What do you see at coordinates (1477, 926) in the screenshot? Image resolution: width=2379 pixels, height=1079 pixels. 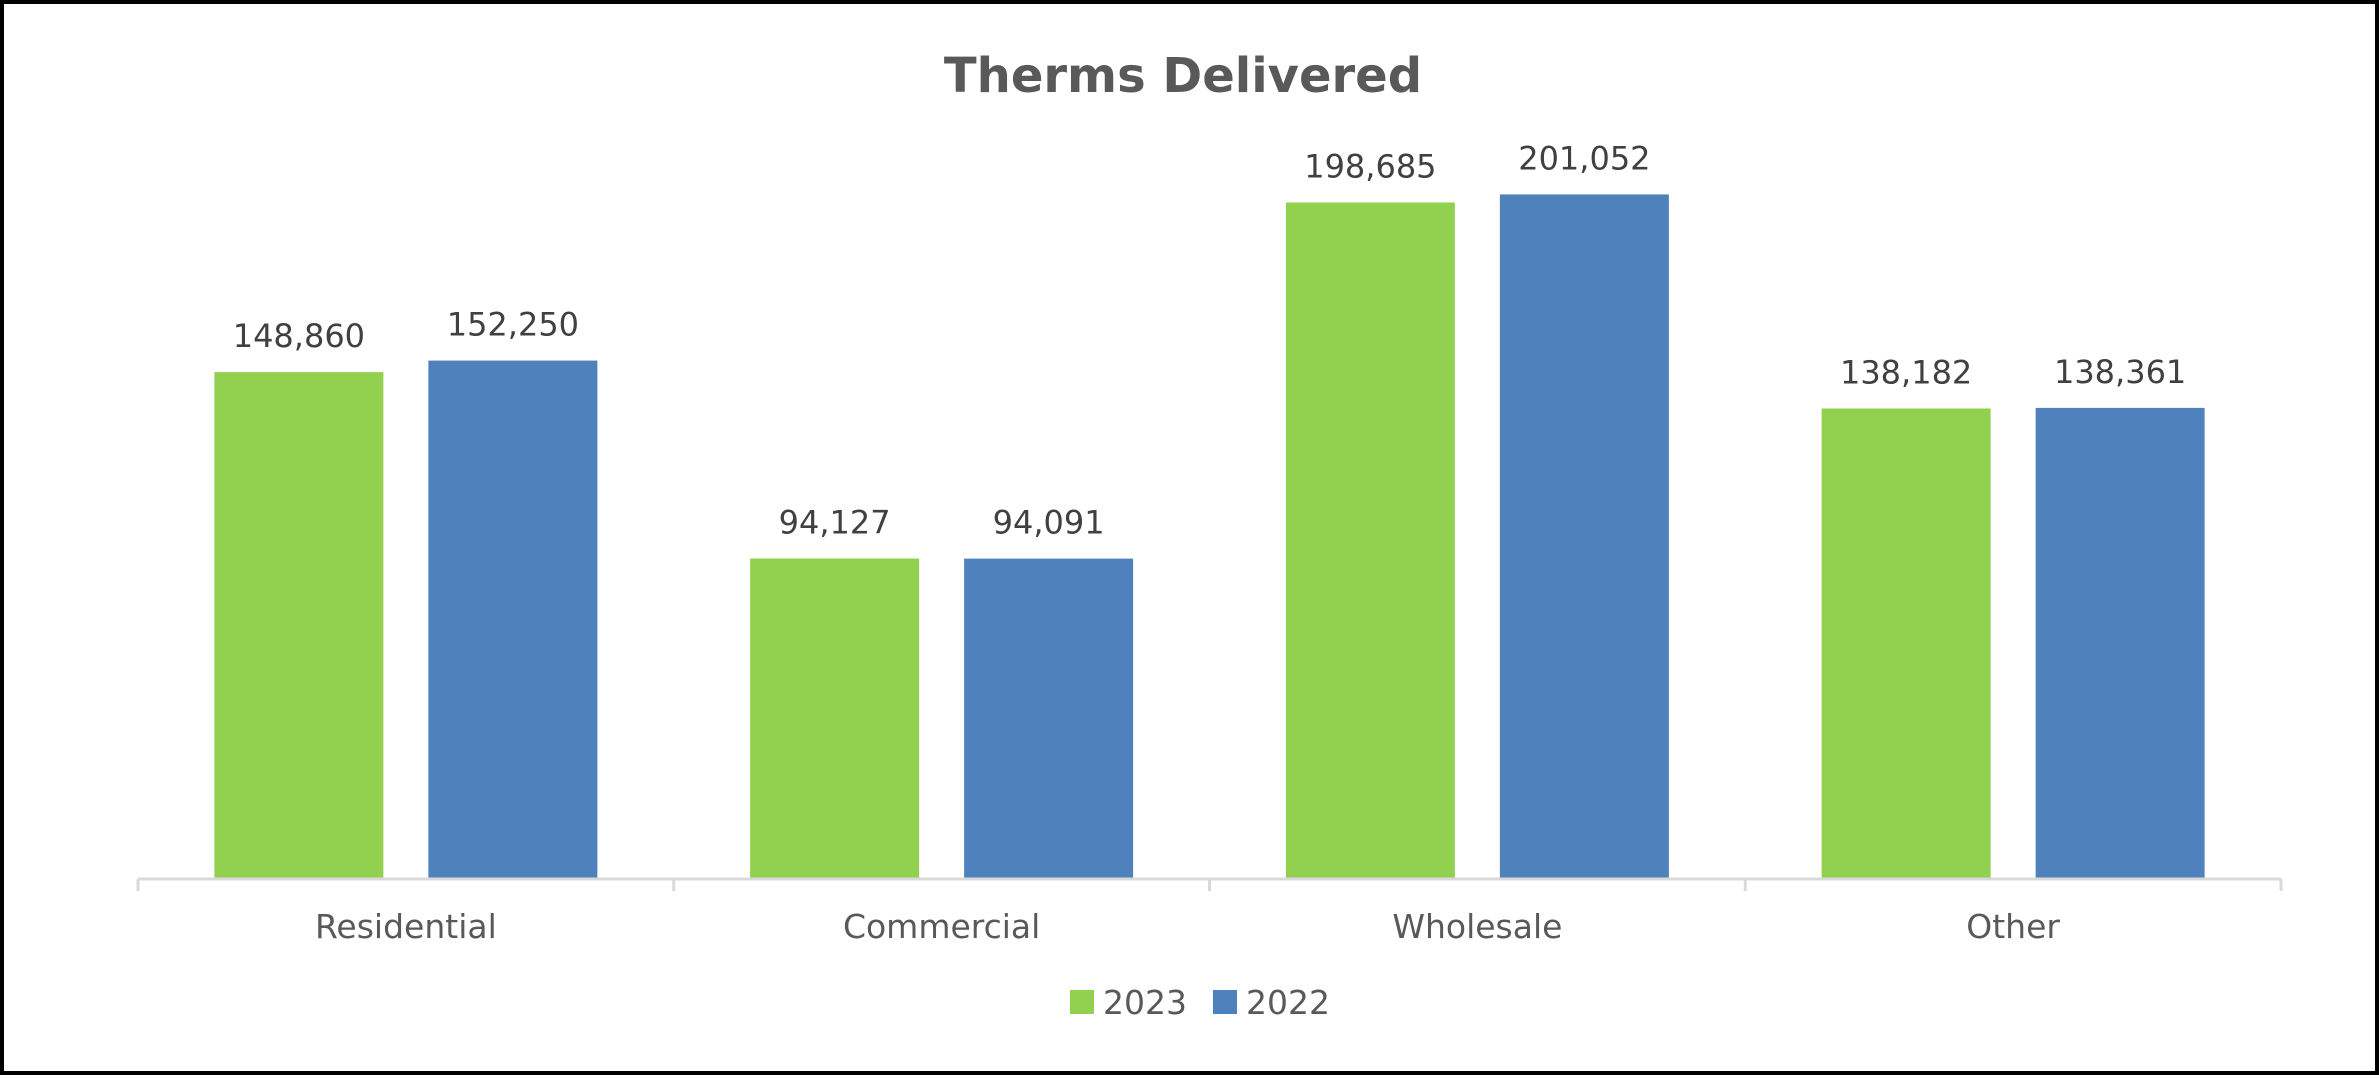 I see `category-label-wholesale: Wholesale` at bounding box center [1477, 926].